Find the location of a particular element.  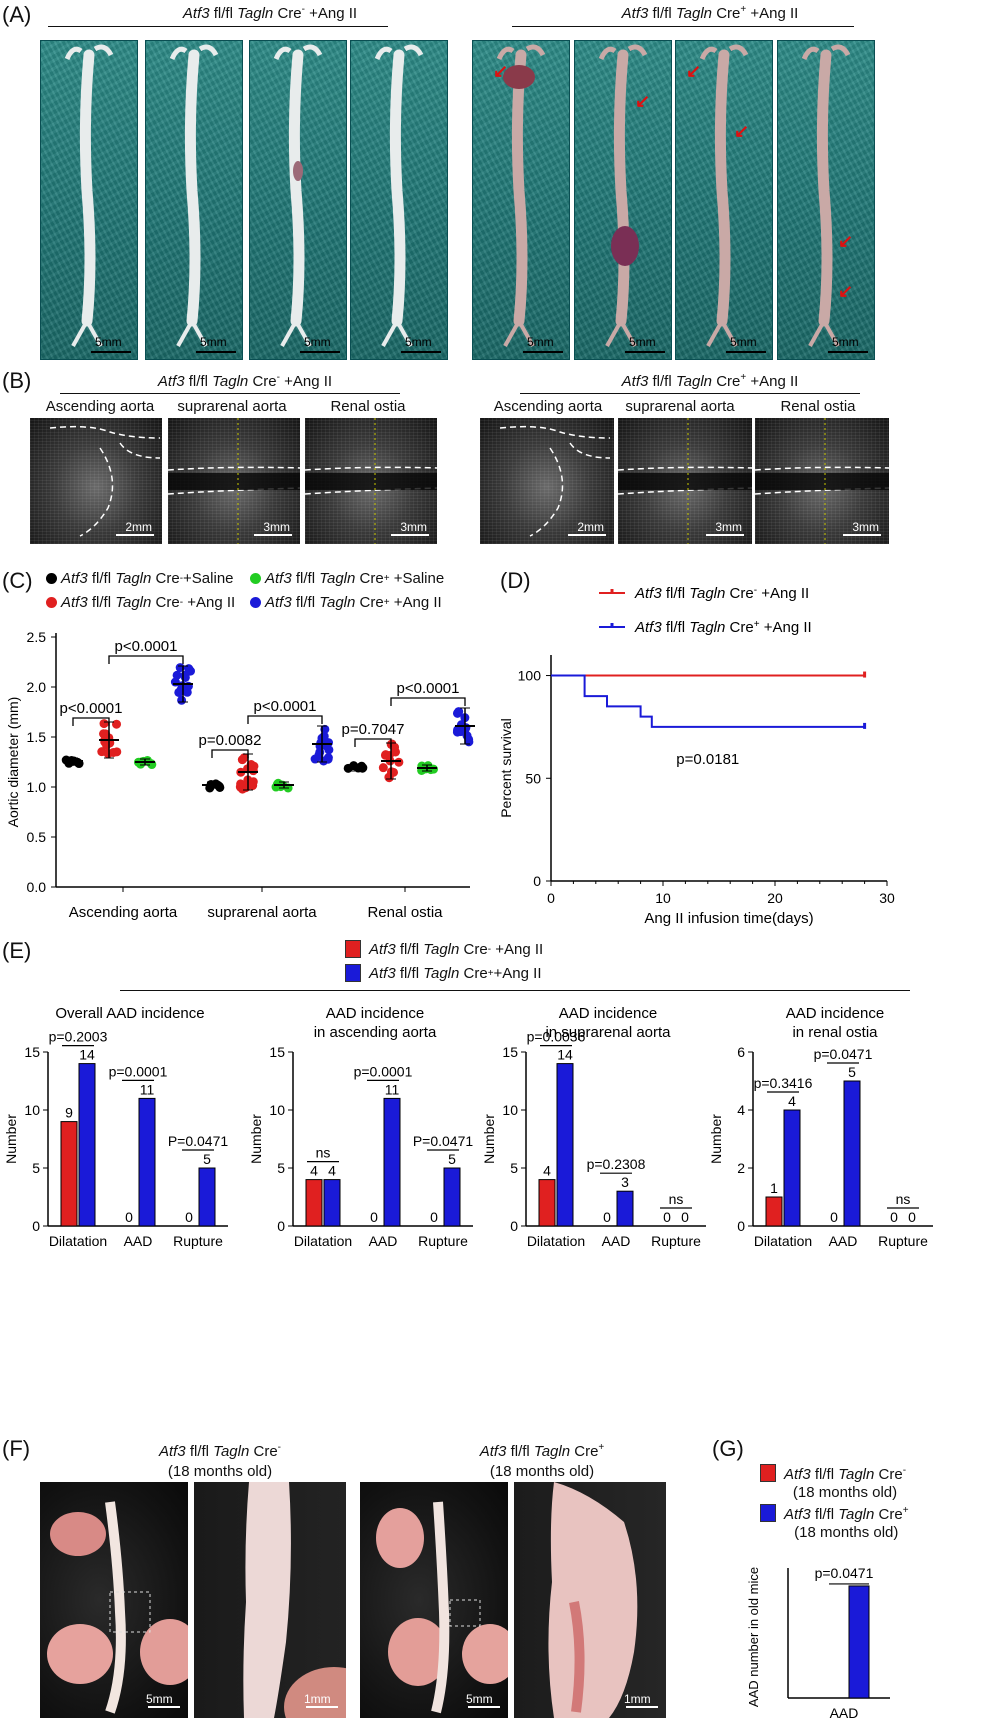

chart-subtitle: in ascending aorta is located at coordinates (375, 1032).